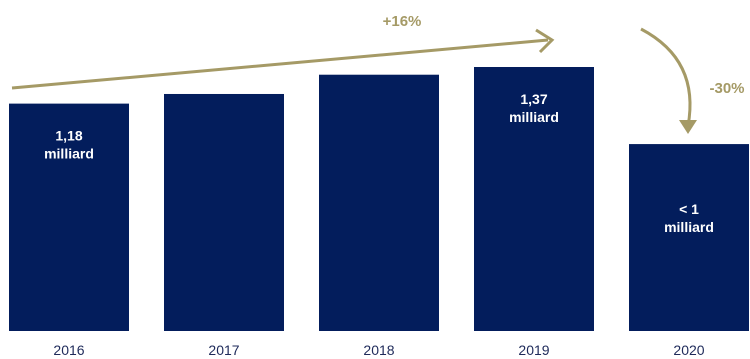  What do you see at coordinates (280, 64) in the screenshot?
I see `growth-arrow` at bounding box center [280, 64].